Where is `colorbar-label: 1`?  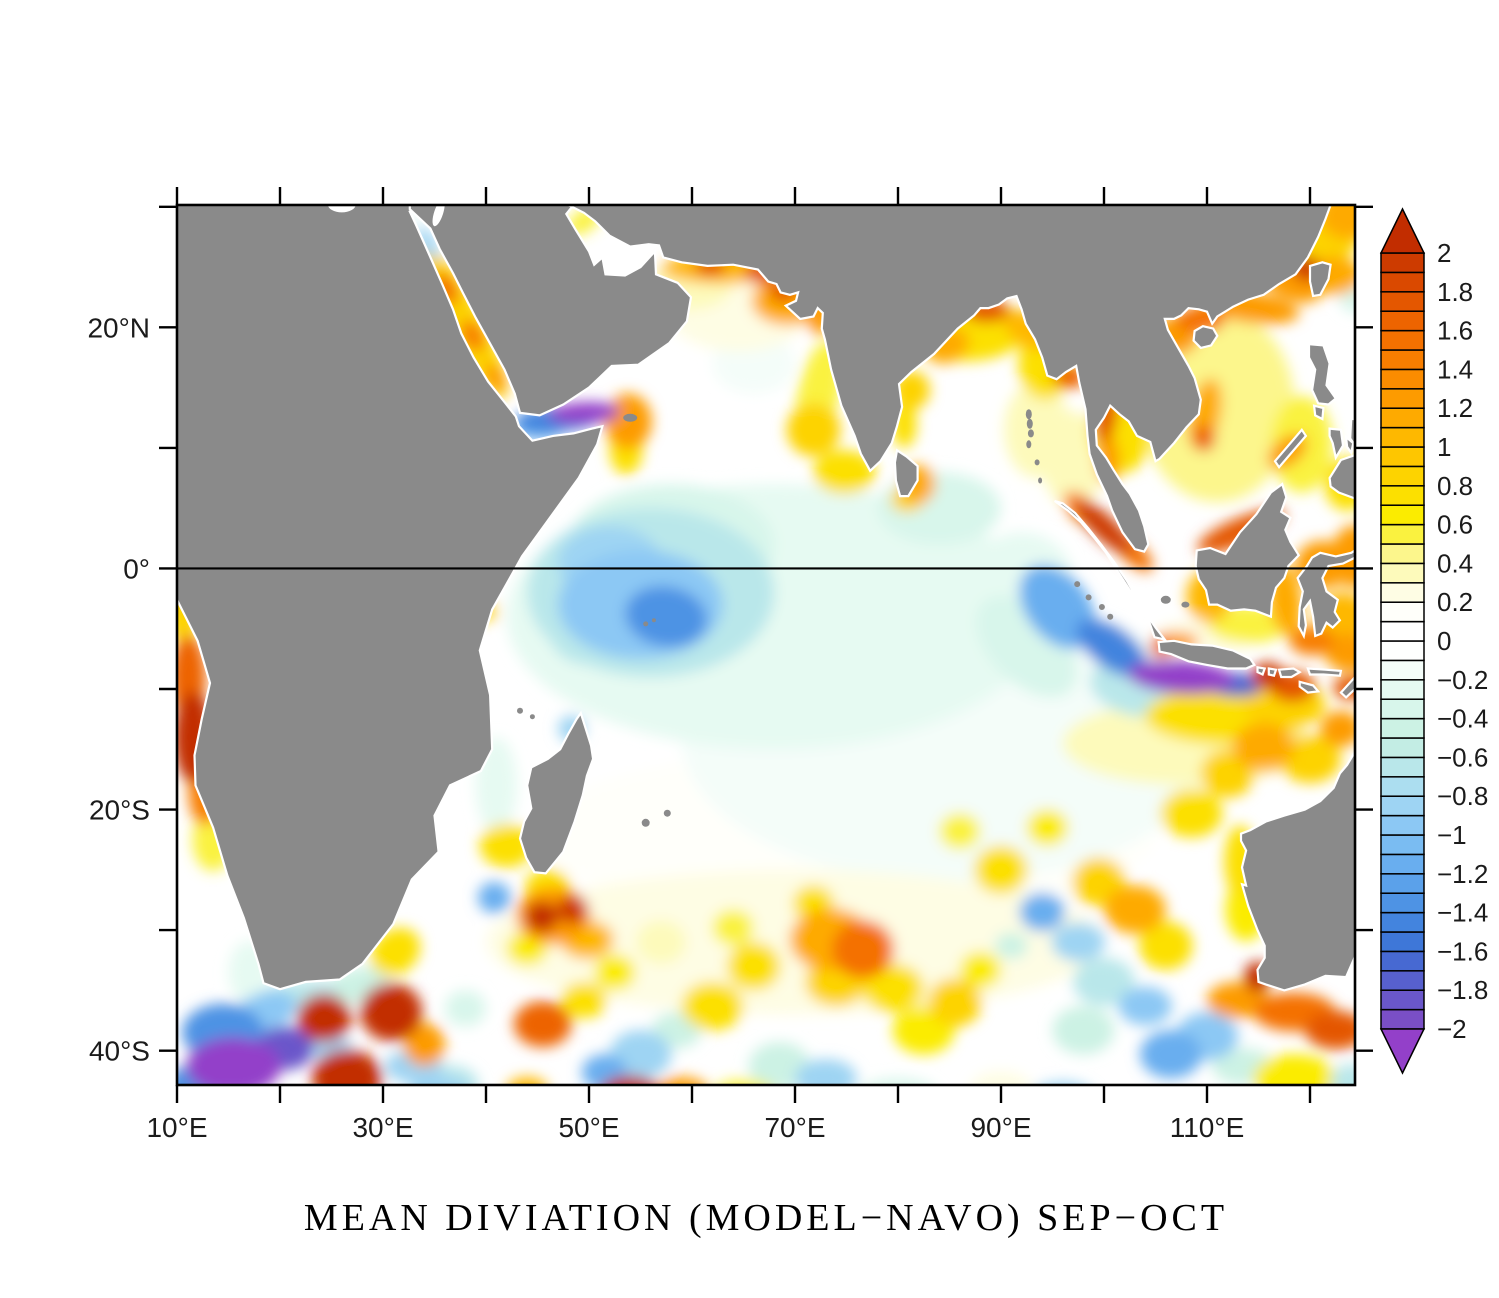 colorbar-label: 1 is located at coordinates (1444, 447).